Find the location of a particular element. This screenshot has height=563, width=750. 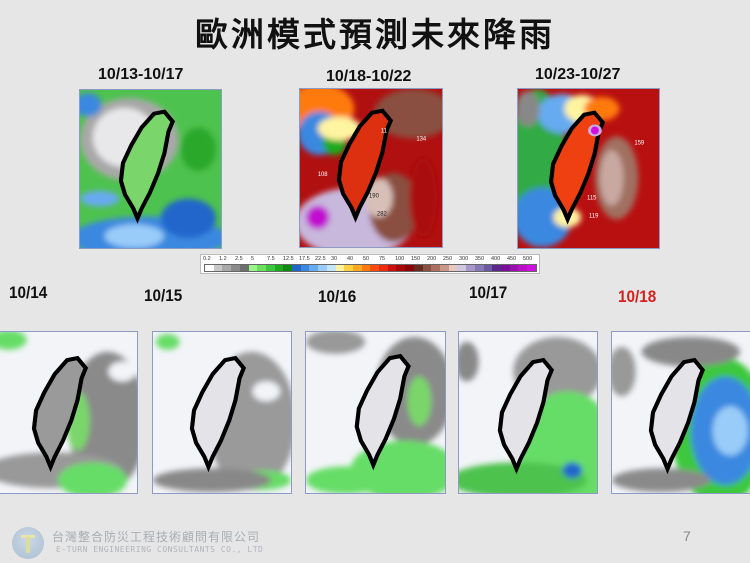

rainfall-map-10-18-10-22: 11 134 108 190 282 is located at coordinates (371, 168).